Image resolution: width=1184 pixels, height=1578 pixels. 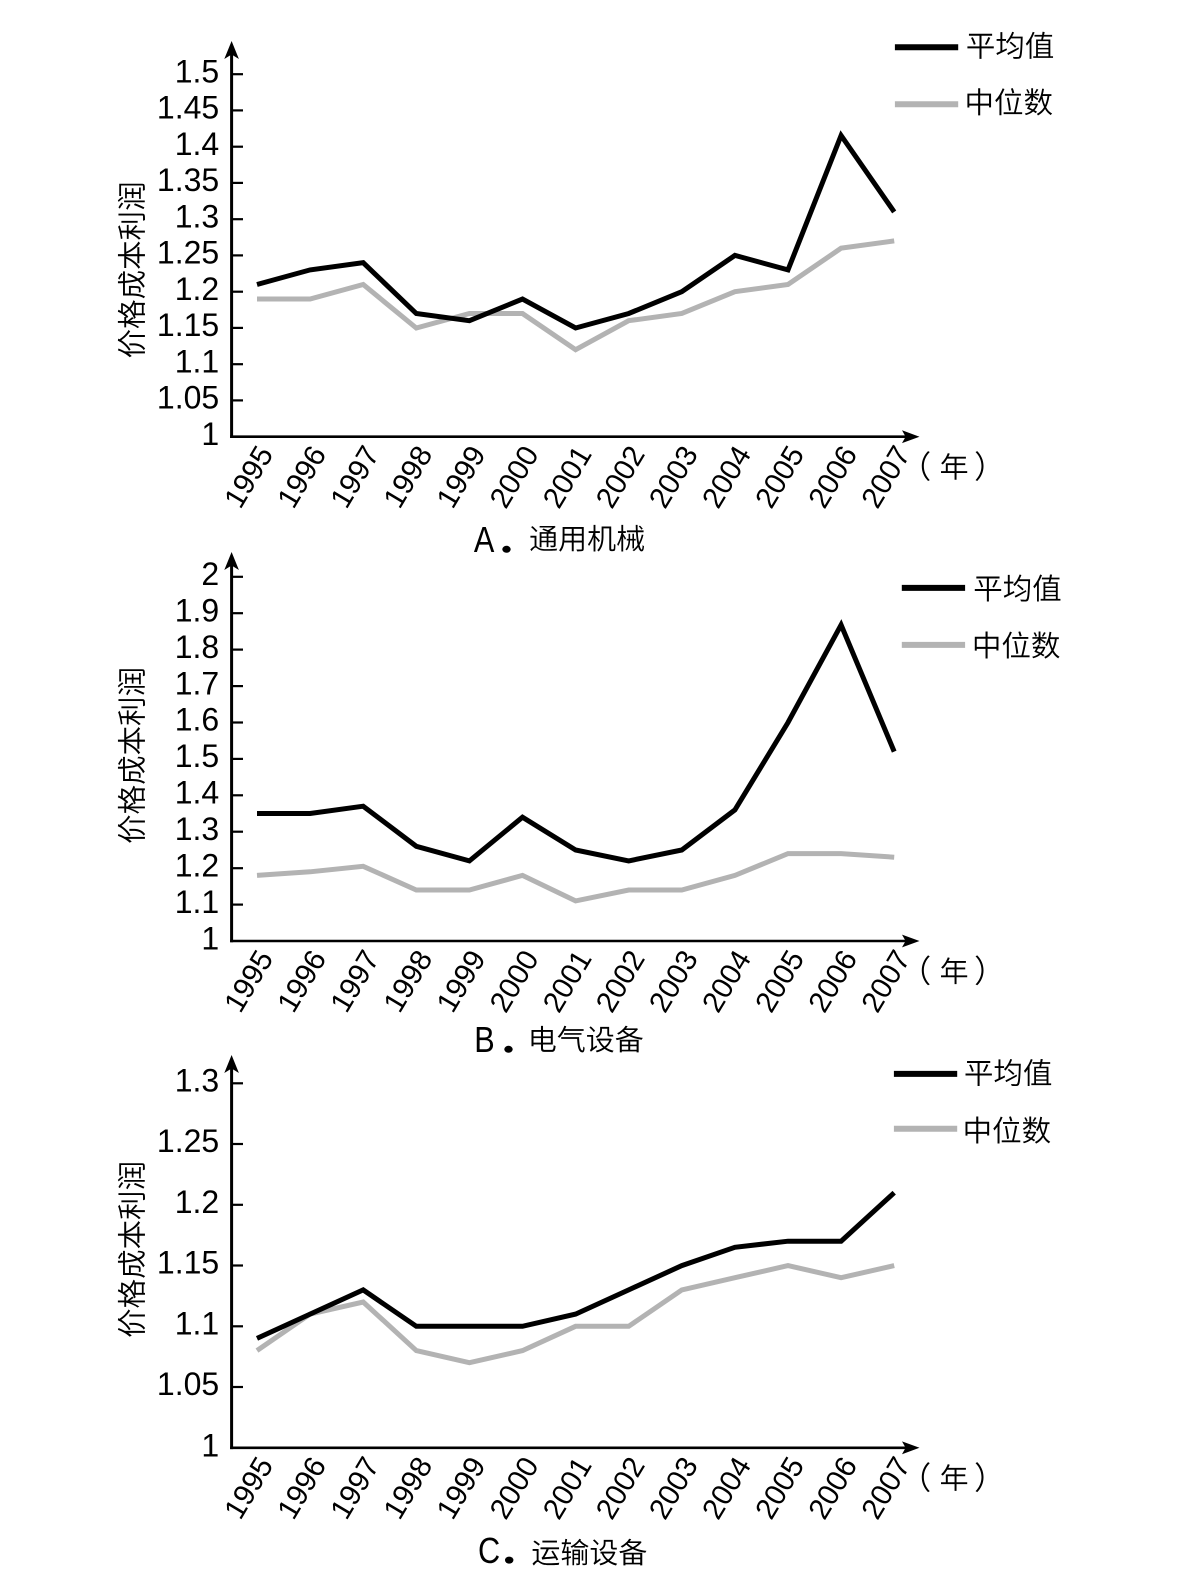 I want to click on svg-text: 1.6, so click(x=197, y=720).